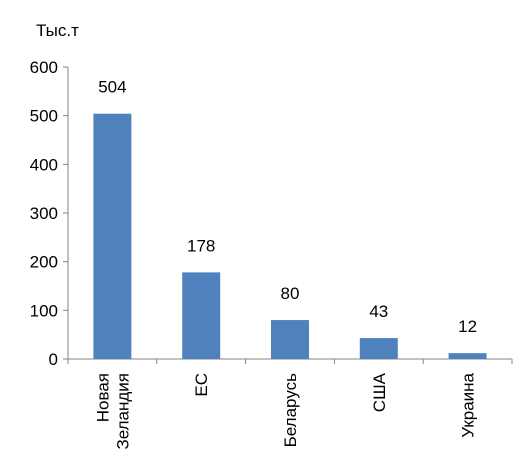 This screenshot has width=525, height=473. I want to click on x-tick-label: Новая Зеландия, so click(112, 411).